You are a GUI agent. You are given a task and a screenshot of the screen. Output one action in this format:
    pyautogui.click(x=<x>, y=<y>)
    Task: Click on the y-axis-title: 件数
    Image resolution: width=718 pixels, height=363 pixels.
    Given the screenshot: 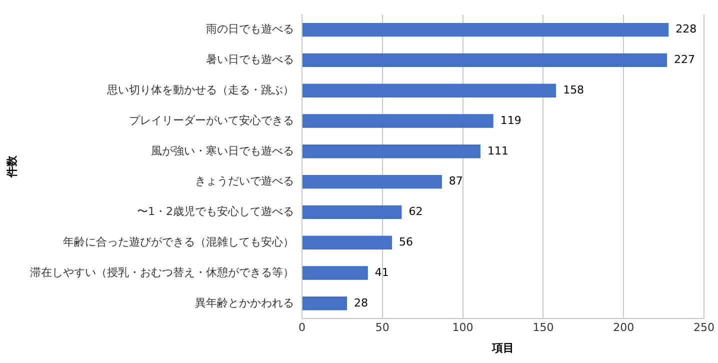 What is the action you would take?
    pyautogui.click(x=11, y=166)
    